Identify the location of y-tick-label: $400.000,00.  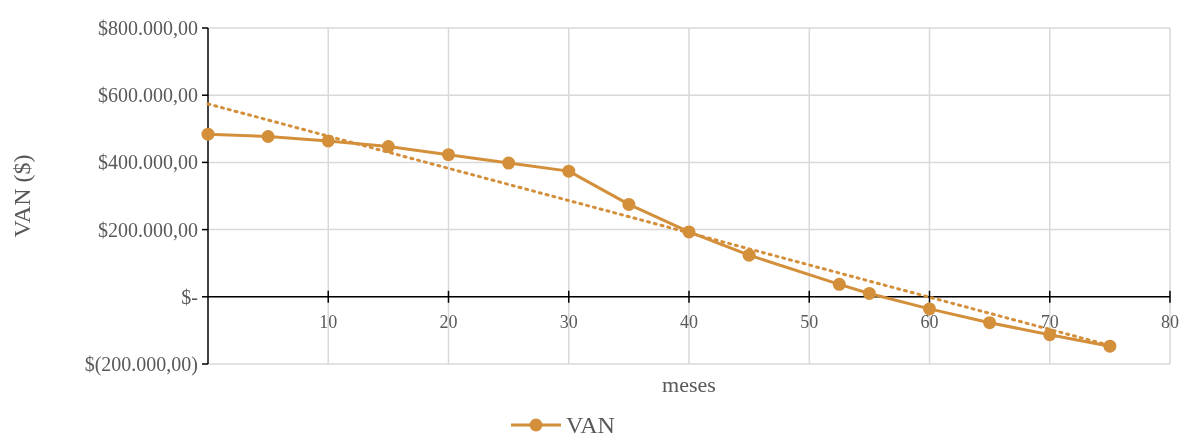
(148, 162).